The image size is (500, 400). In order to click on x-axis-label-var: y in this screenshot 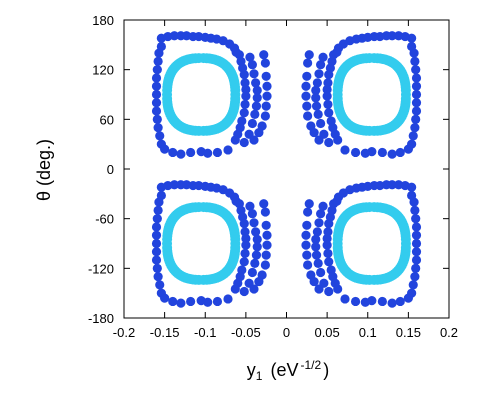, I will do `click(251, 370)`.